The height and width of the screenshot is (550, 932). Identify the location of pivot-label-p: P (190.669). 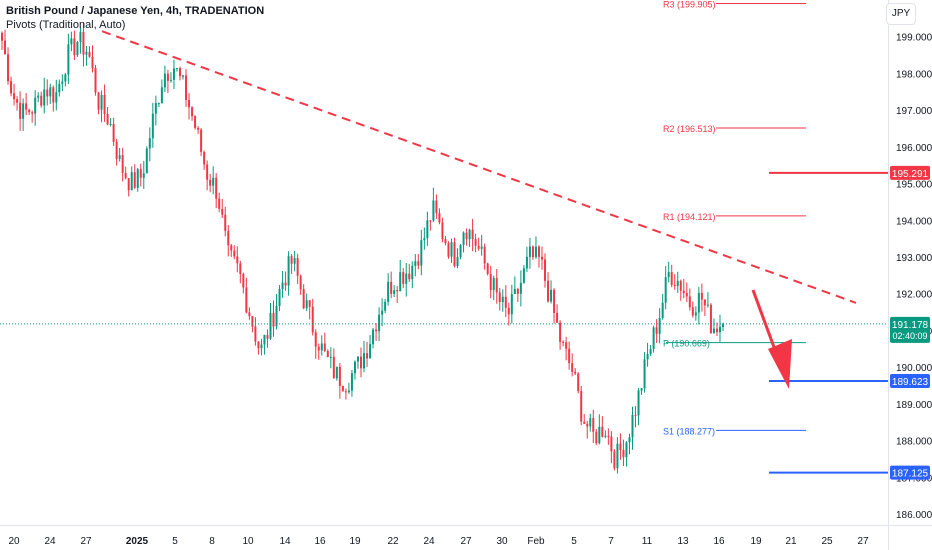
(686, 344).